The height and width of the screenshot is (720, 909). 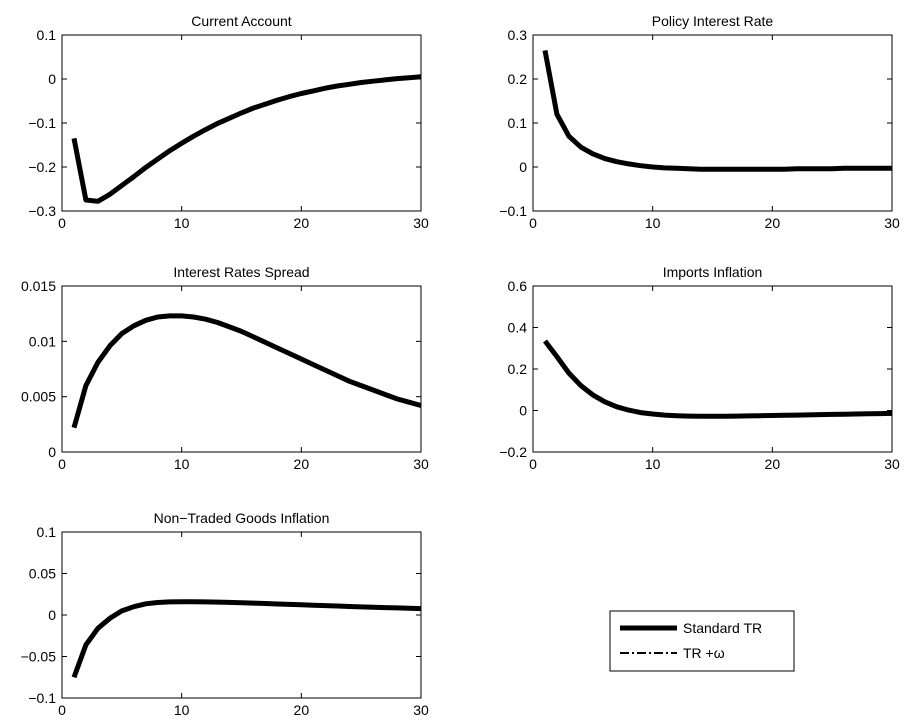 I want to click on subplot-title: Non−Traded Goods Inflation, so click(x=242, y=518).